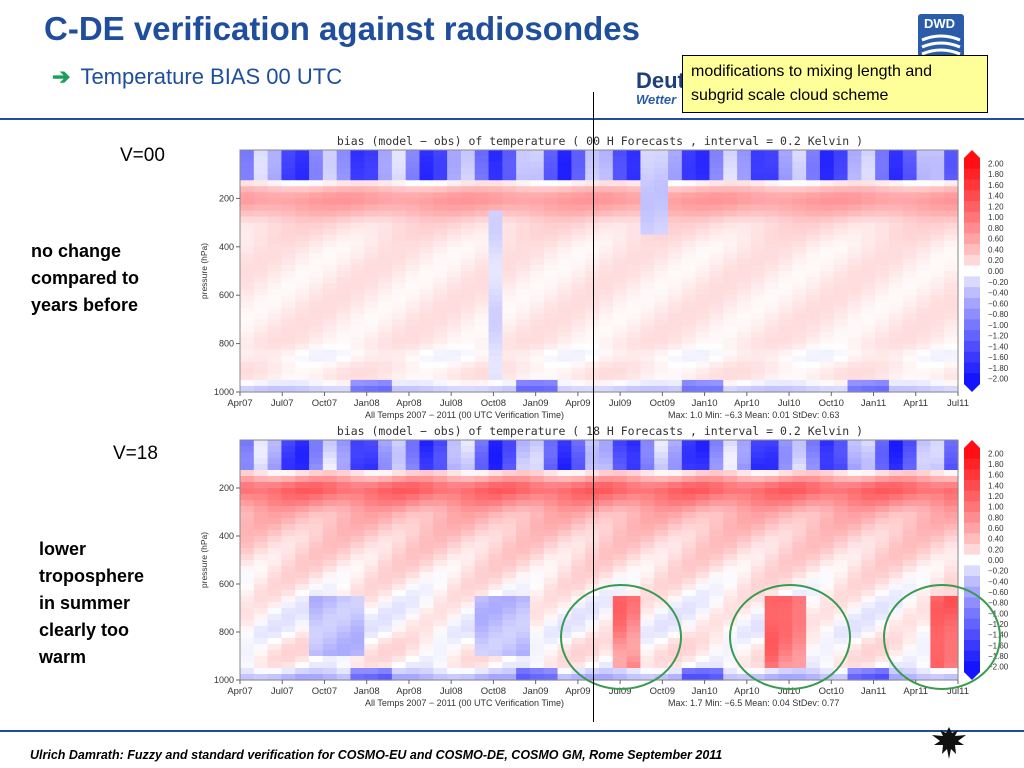 The width and height of the screenshot is (1024, 768). What do you see at coordinates (282, 403) in the screenshot?
I see `x-tick-label: Jul07` at bounding box center [282, 403].